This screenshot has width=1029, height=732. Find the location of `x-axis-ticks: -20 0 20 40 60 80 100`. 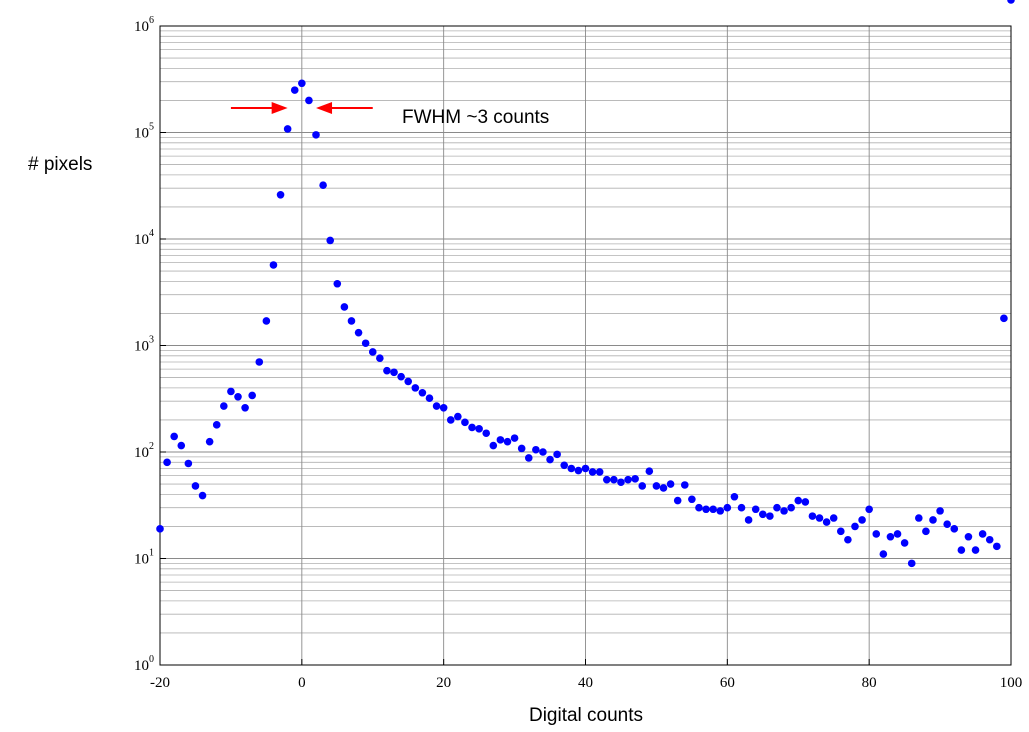

x-axis-ticks: -20 0 20 40 60 80 100 is located at coordinates (586, 675).